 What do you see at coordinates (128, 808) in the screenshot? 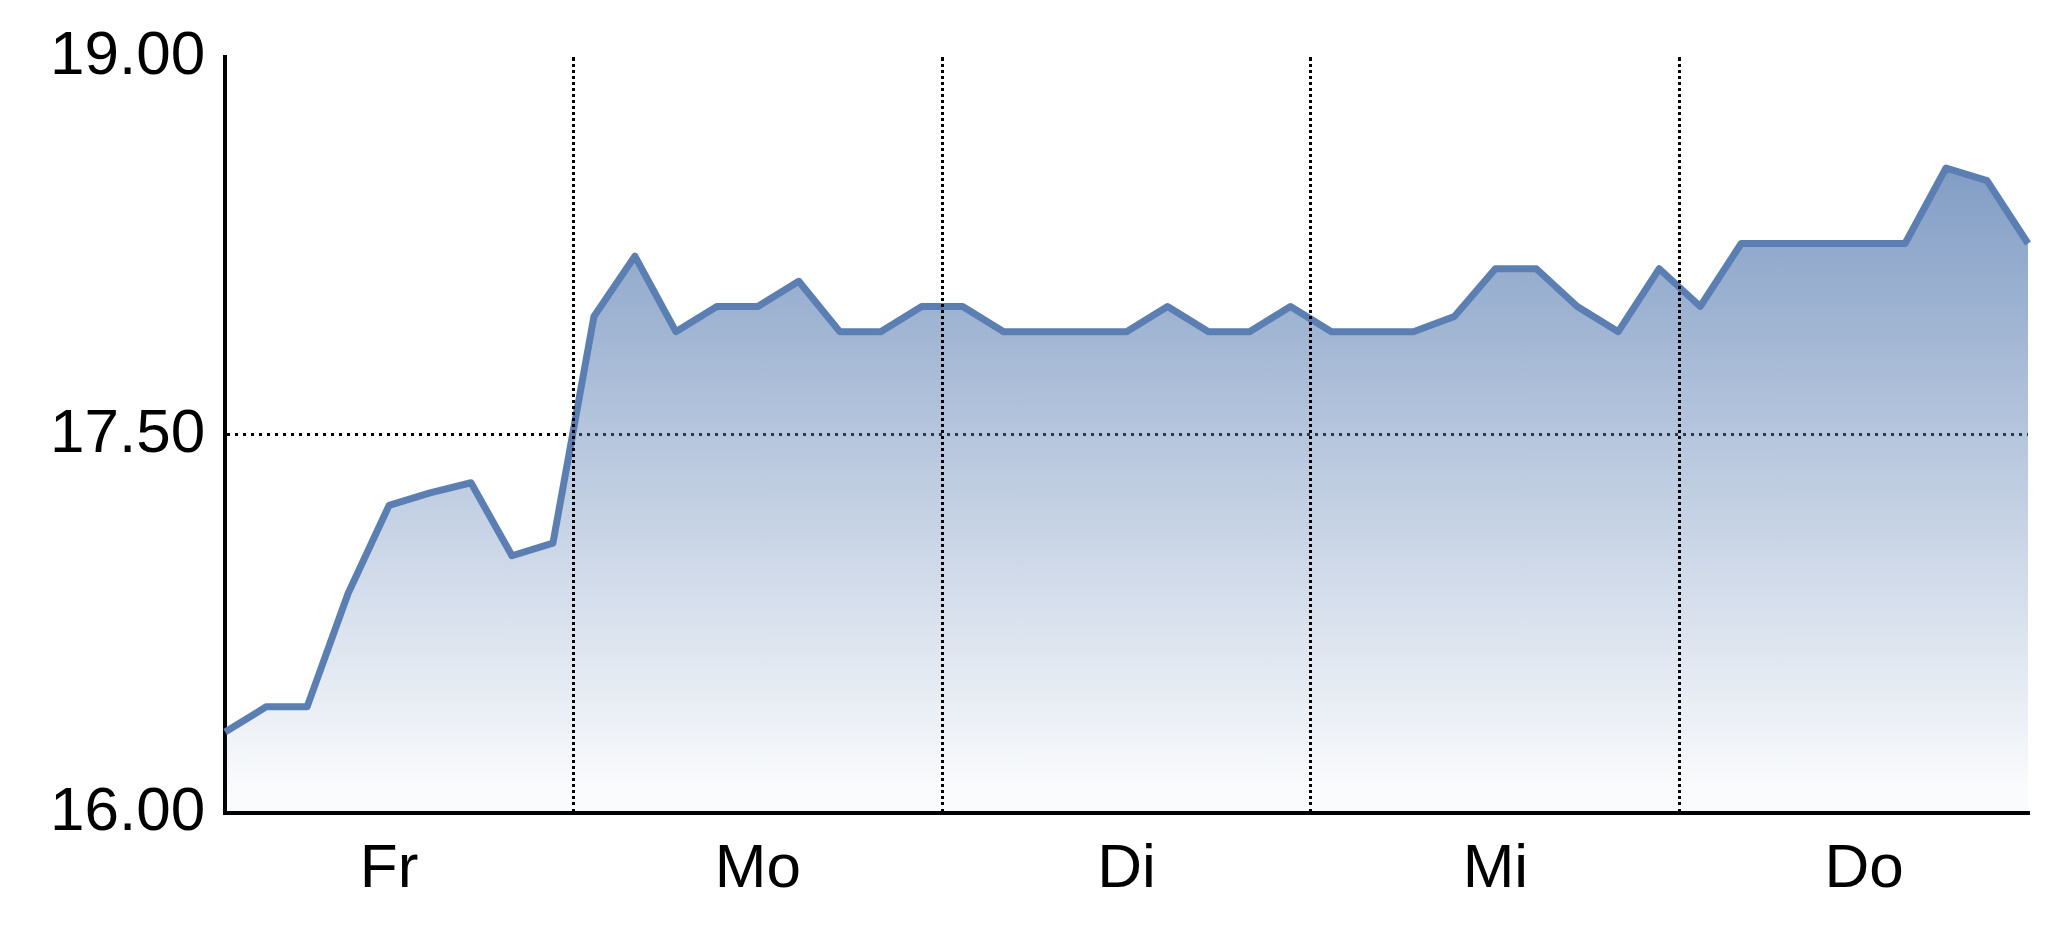
I see `y-tick-label: 16.00` at bounding box center [128, 808].